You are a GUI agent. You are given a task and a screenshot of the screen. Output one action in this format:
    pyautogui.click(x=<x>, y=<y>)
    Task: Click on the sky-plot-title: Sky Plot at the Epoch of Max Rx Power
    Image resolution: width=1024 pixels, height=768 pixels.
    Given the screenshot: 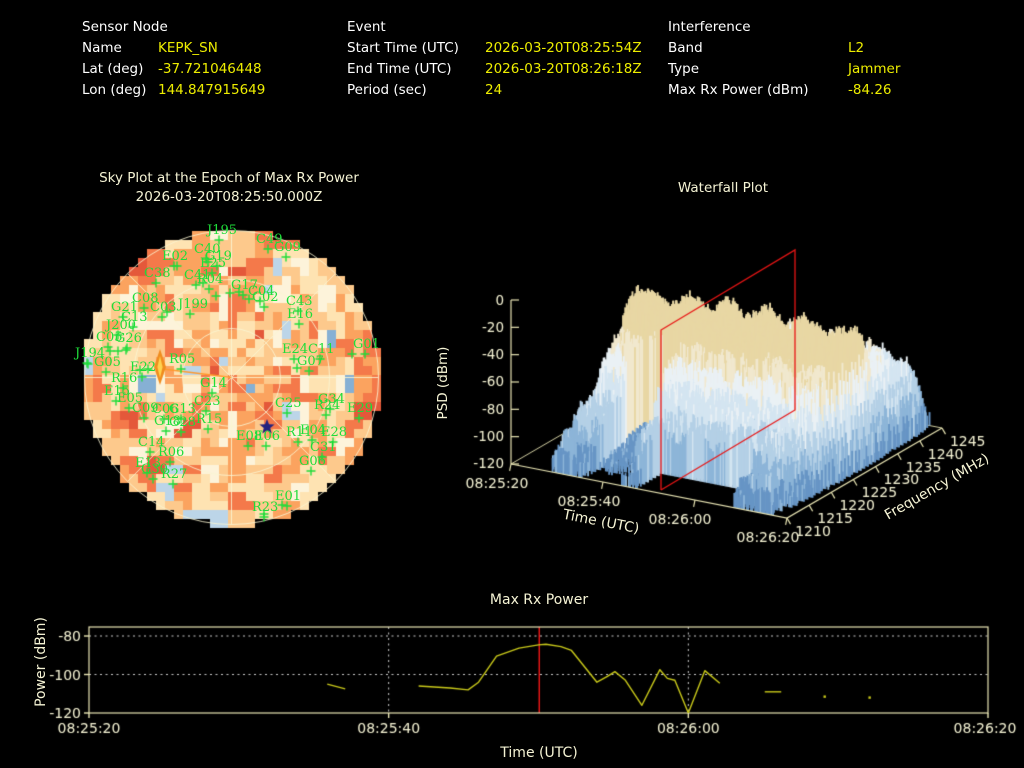 What is the action you would take?
    pyautogui.click(x=229, y=178)
    